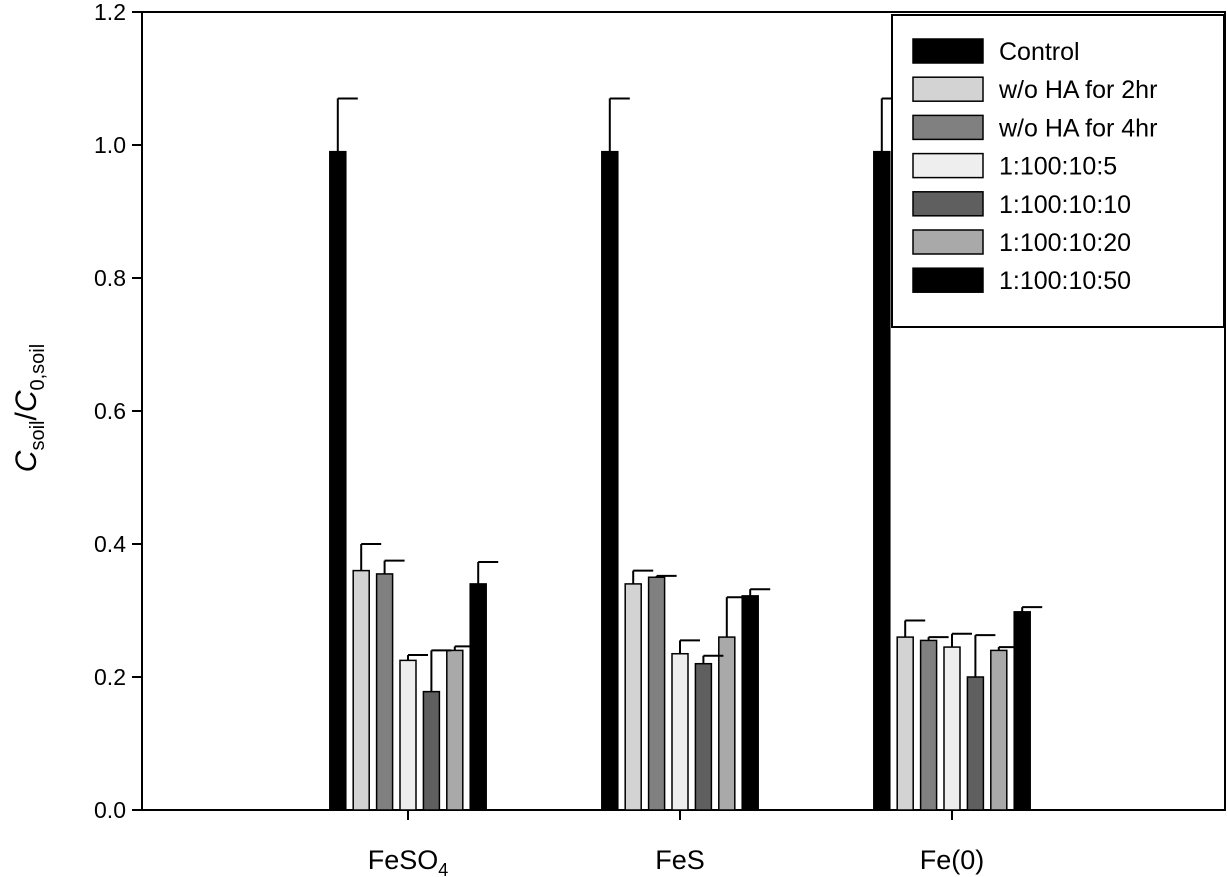  What do you see at coordinates (676, 843) in the screenshot?
I see `x-axis: FeSO4 FeS Fe(0)` at bounding box center [676, 843].